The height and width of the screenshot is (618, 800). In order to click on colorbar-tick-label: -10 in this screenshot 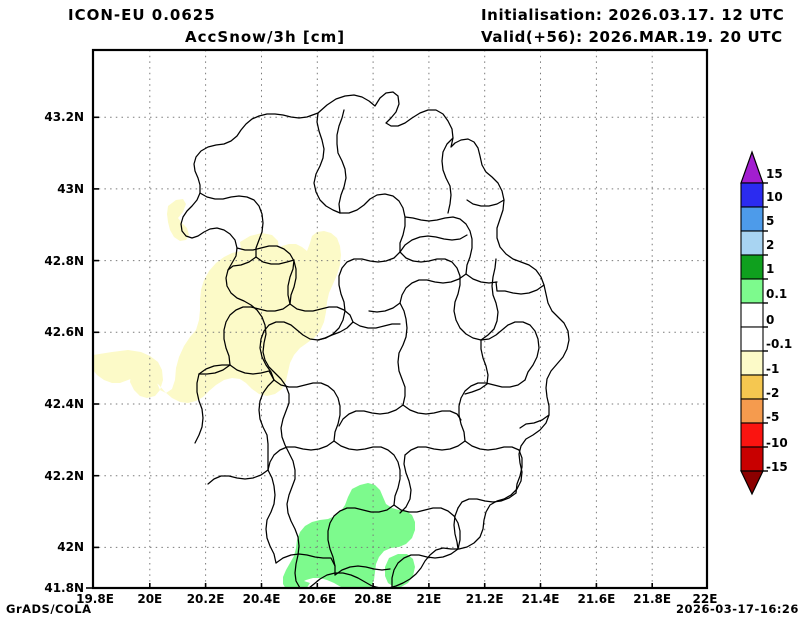, I will do `click(777, 443)`.